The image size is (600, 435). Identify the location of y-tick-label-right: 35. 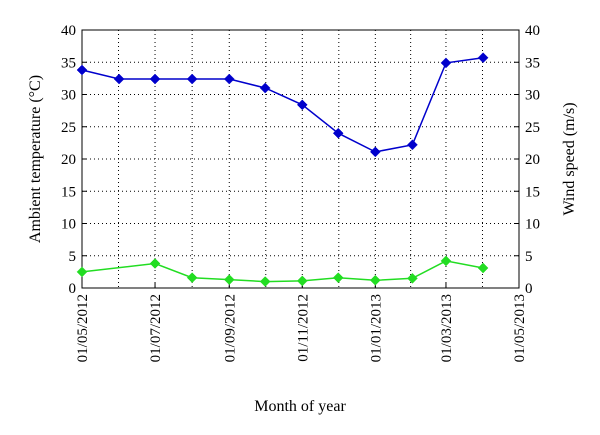
(532, 63).